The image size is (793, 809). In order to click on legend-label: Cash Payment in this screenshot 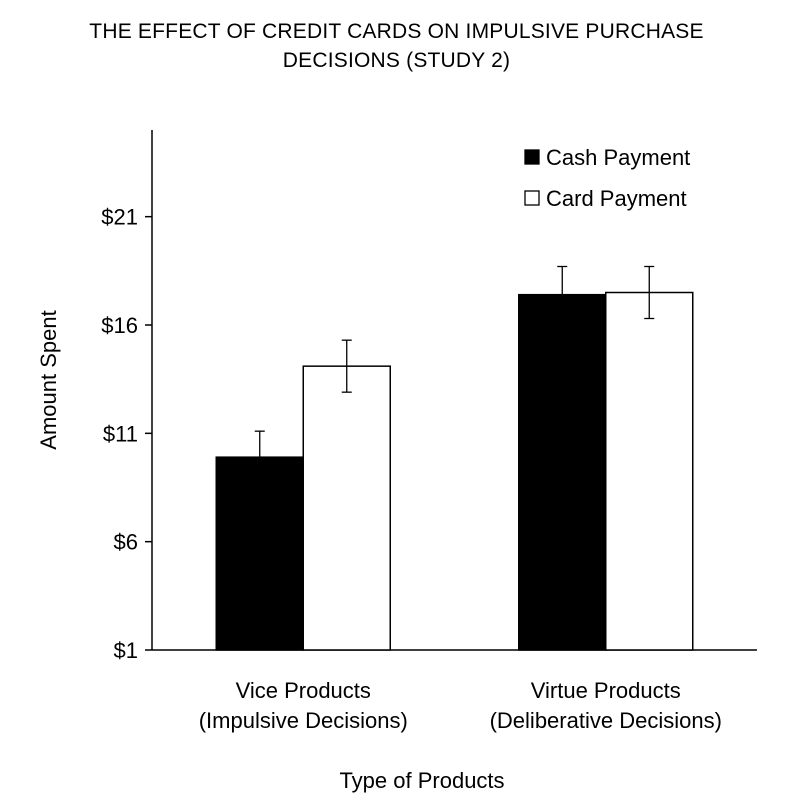, I will do `click(618, 157)`.